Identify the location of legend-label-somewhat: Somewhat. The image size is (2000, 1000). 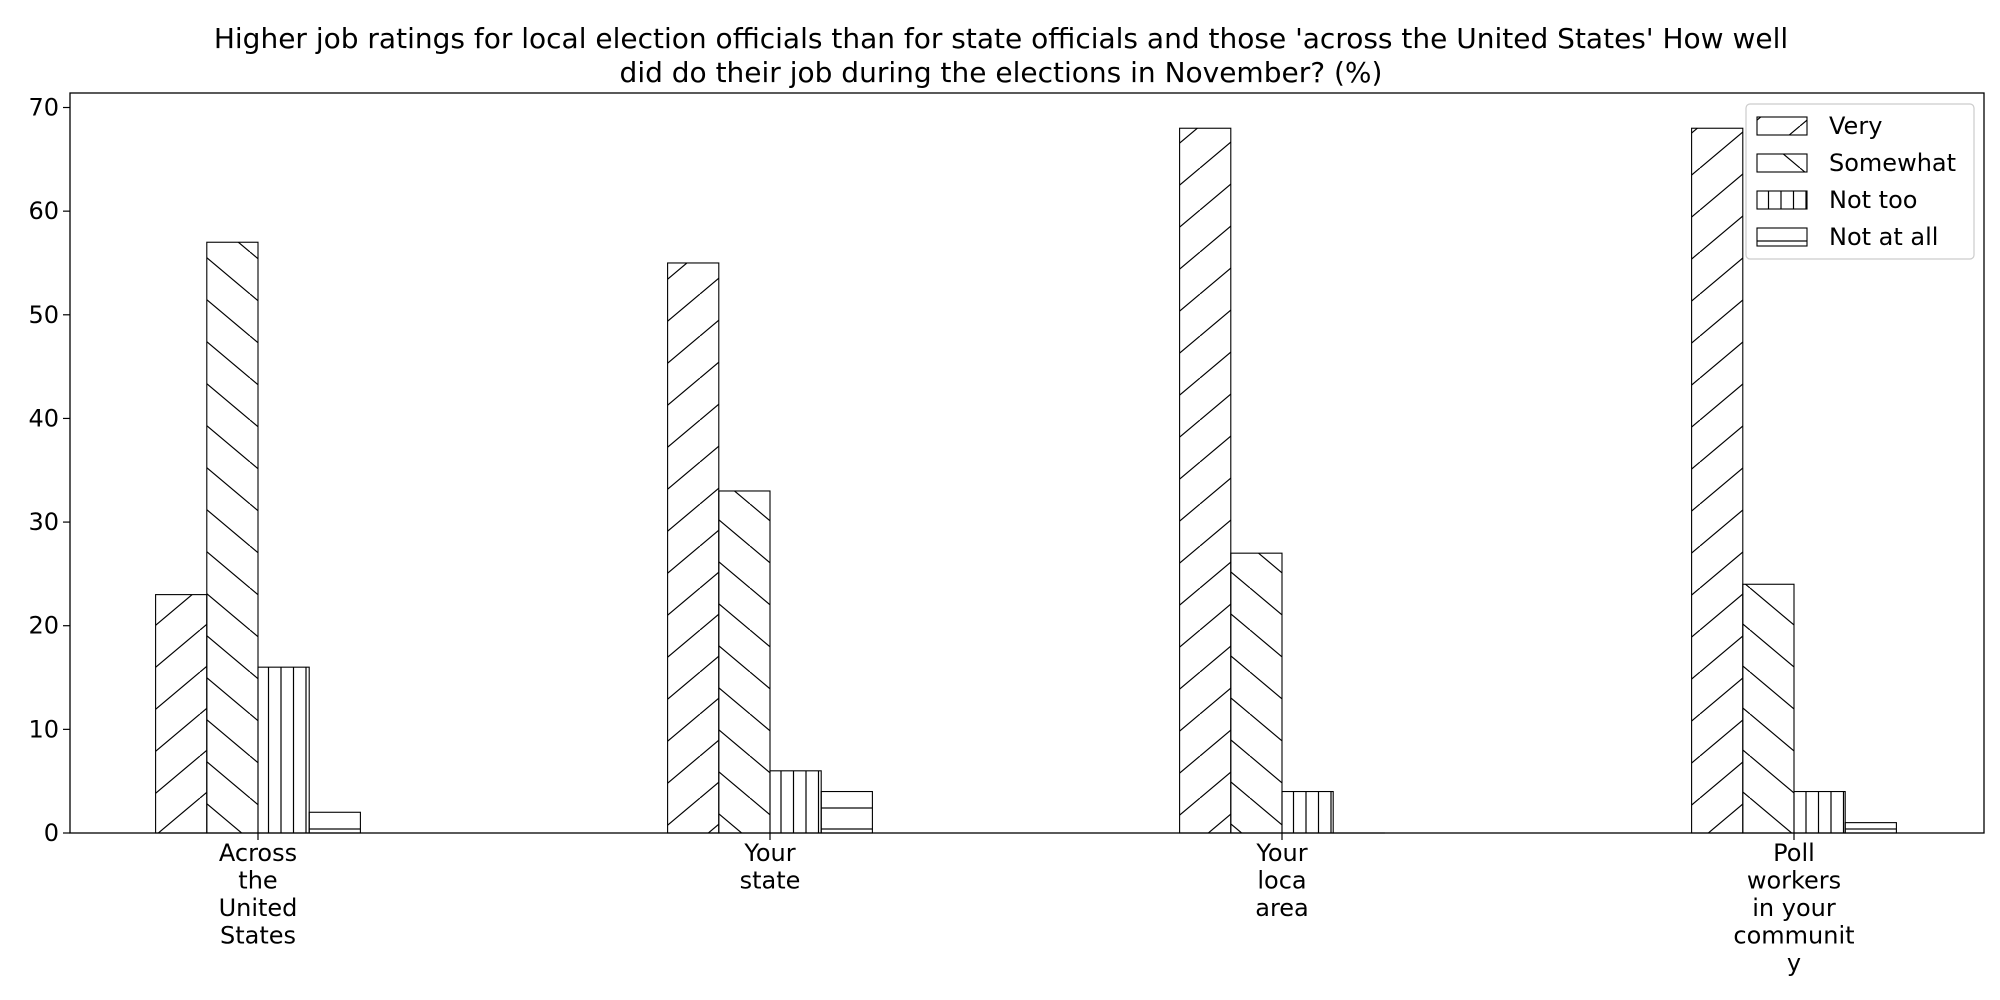
(1892, 163).